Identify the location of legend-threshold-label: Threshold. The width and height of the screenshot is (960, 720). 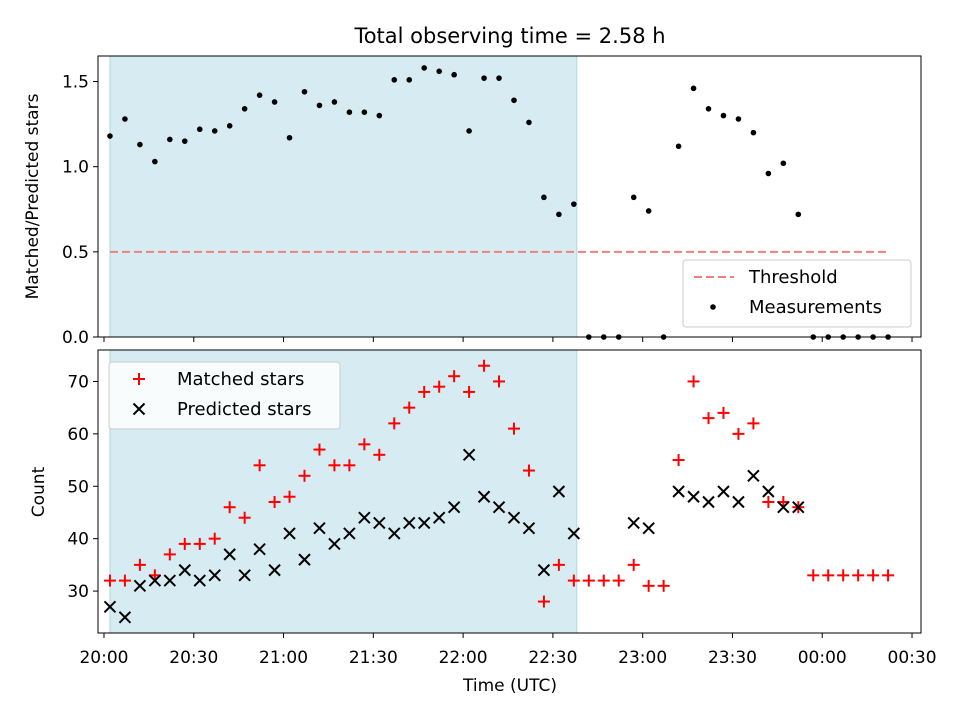
(793, 277).